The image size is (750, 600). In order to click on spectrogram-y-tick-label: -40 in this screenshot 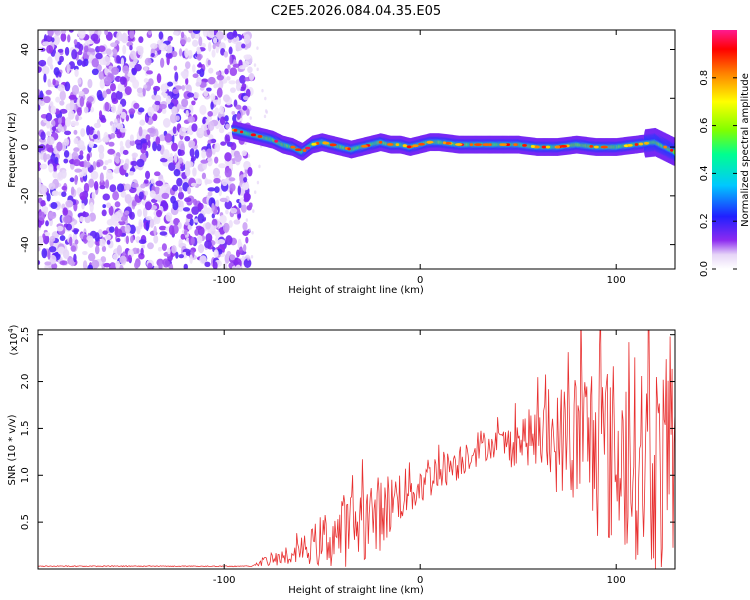, I will do `click(25, 244)`.